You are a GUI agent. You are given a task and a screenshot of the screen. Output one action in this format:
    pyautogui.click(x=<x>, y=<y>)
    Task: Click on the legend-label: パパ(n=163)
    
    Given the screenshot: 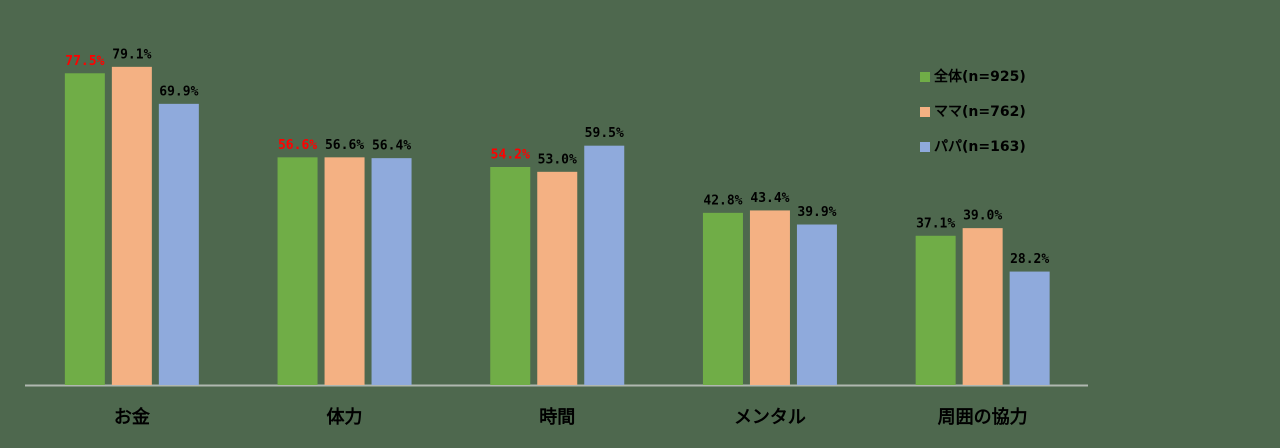 What is the action you would take?
    pyautogui.click(x=980, y=147)
    